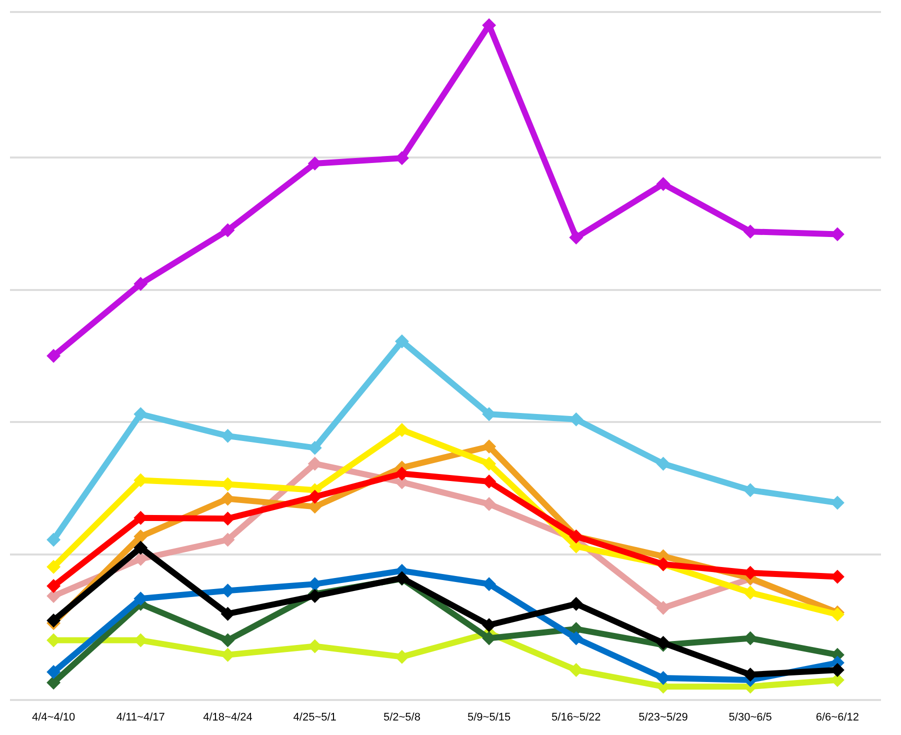 The height and width of the screenshot is (735, 901). What do you see at coordinates (227, 717) in the screenshot?
I see `x-tick-label: 4/18~4/24` at bounding box center [227, 717].